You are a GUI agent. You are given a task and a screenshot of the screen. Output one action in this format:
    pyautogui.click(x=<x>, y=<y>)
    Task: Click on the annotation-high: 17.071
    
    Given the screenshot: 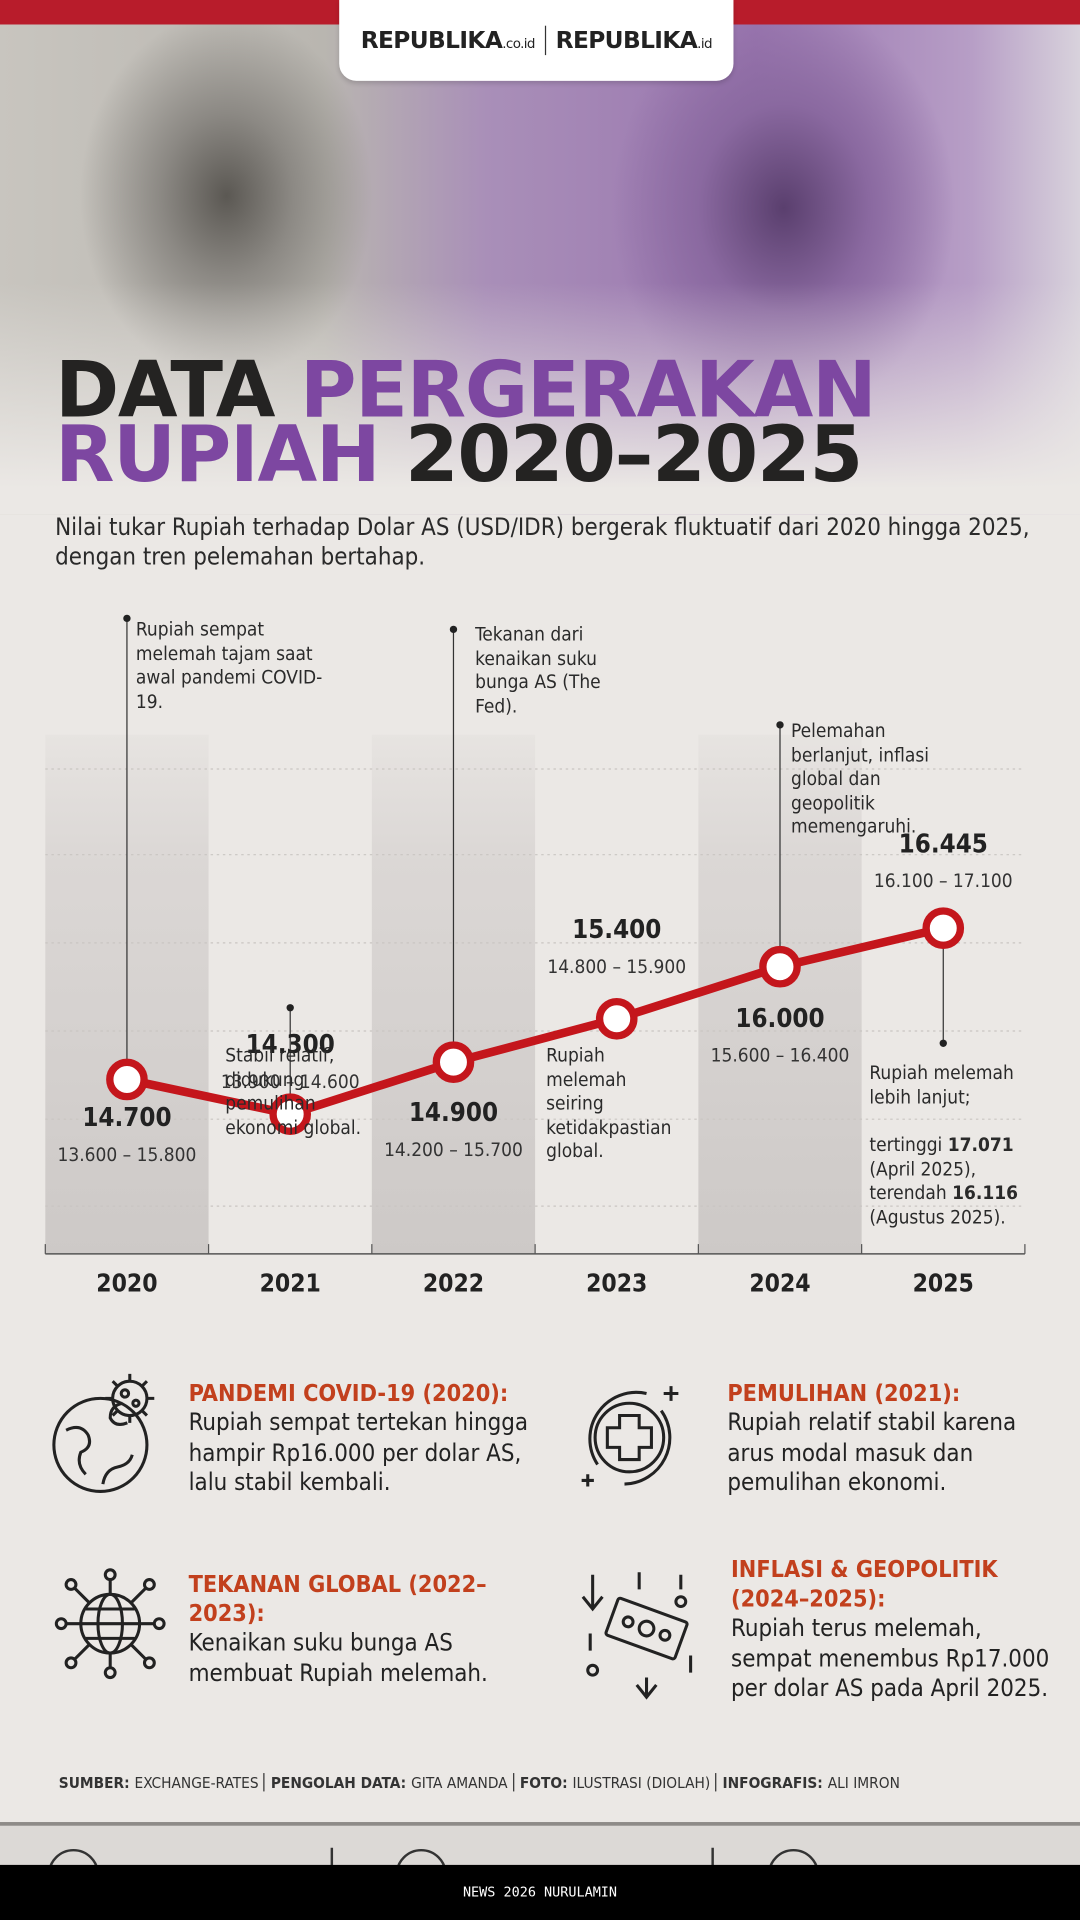 What is the action you would take?
    pyautogui.click(x=980, y=1144)
    